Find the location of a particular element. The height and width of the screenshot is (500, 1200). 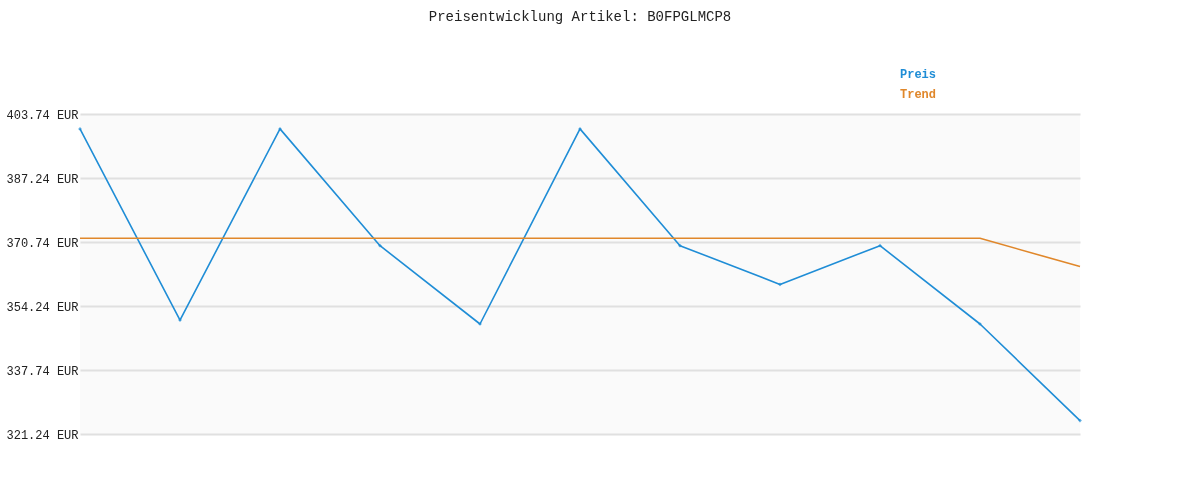

y-tick-label: 370.74 EUR is located at coordinates (42, 243).